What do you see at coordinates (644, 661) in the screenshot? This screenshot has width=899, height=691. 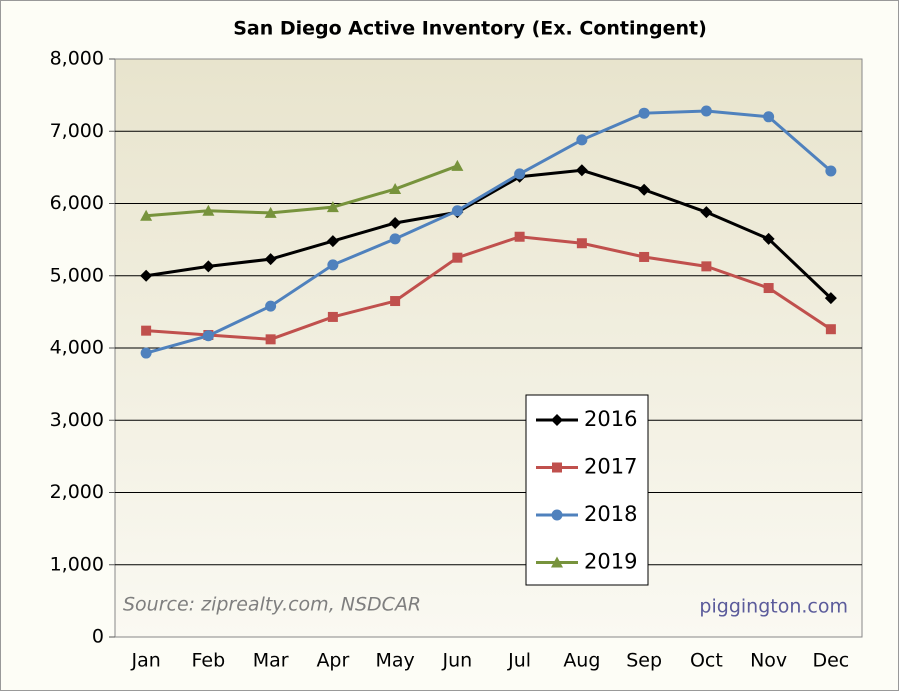 I see `x-tick-label: Sep` at bounding box center [644, 661].